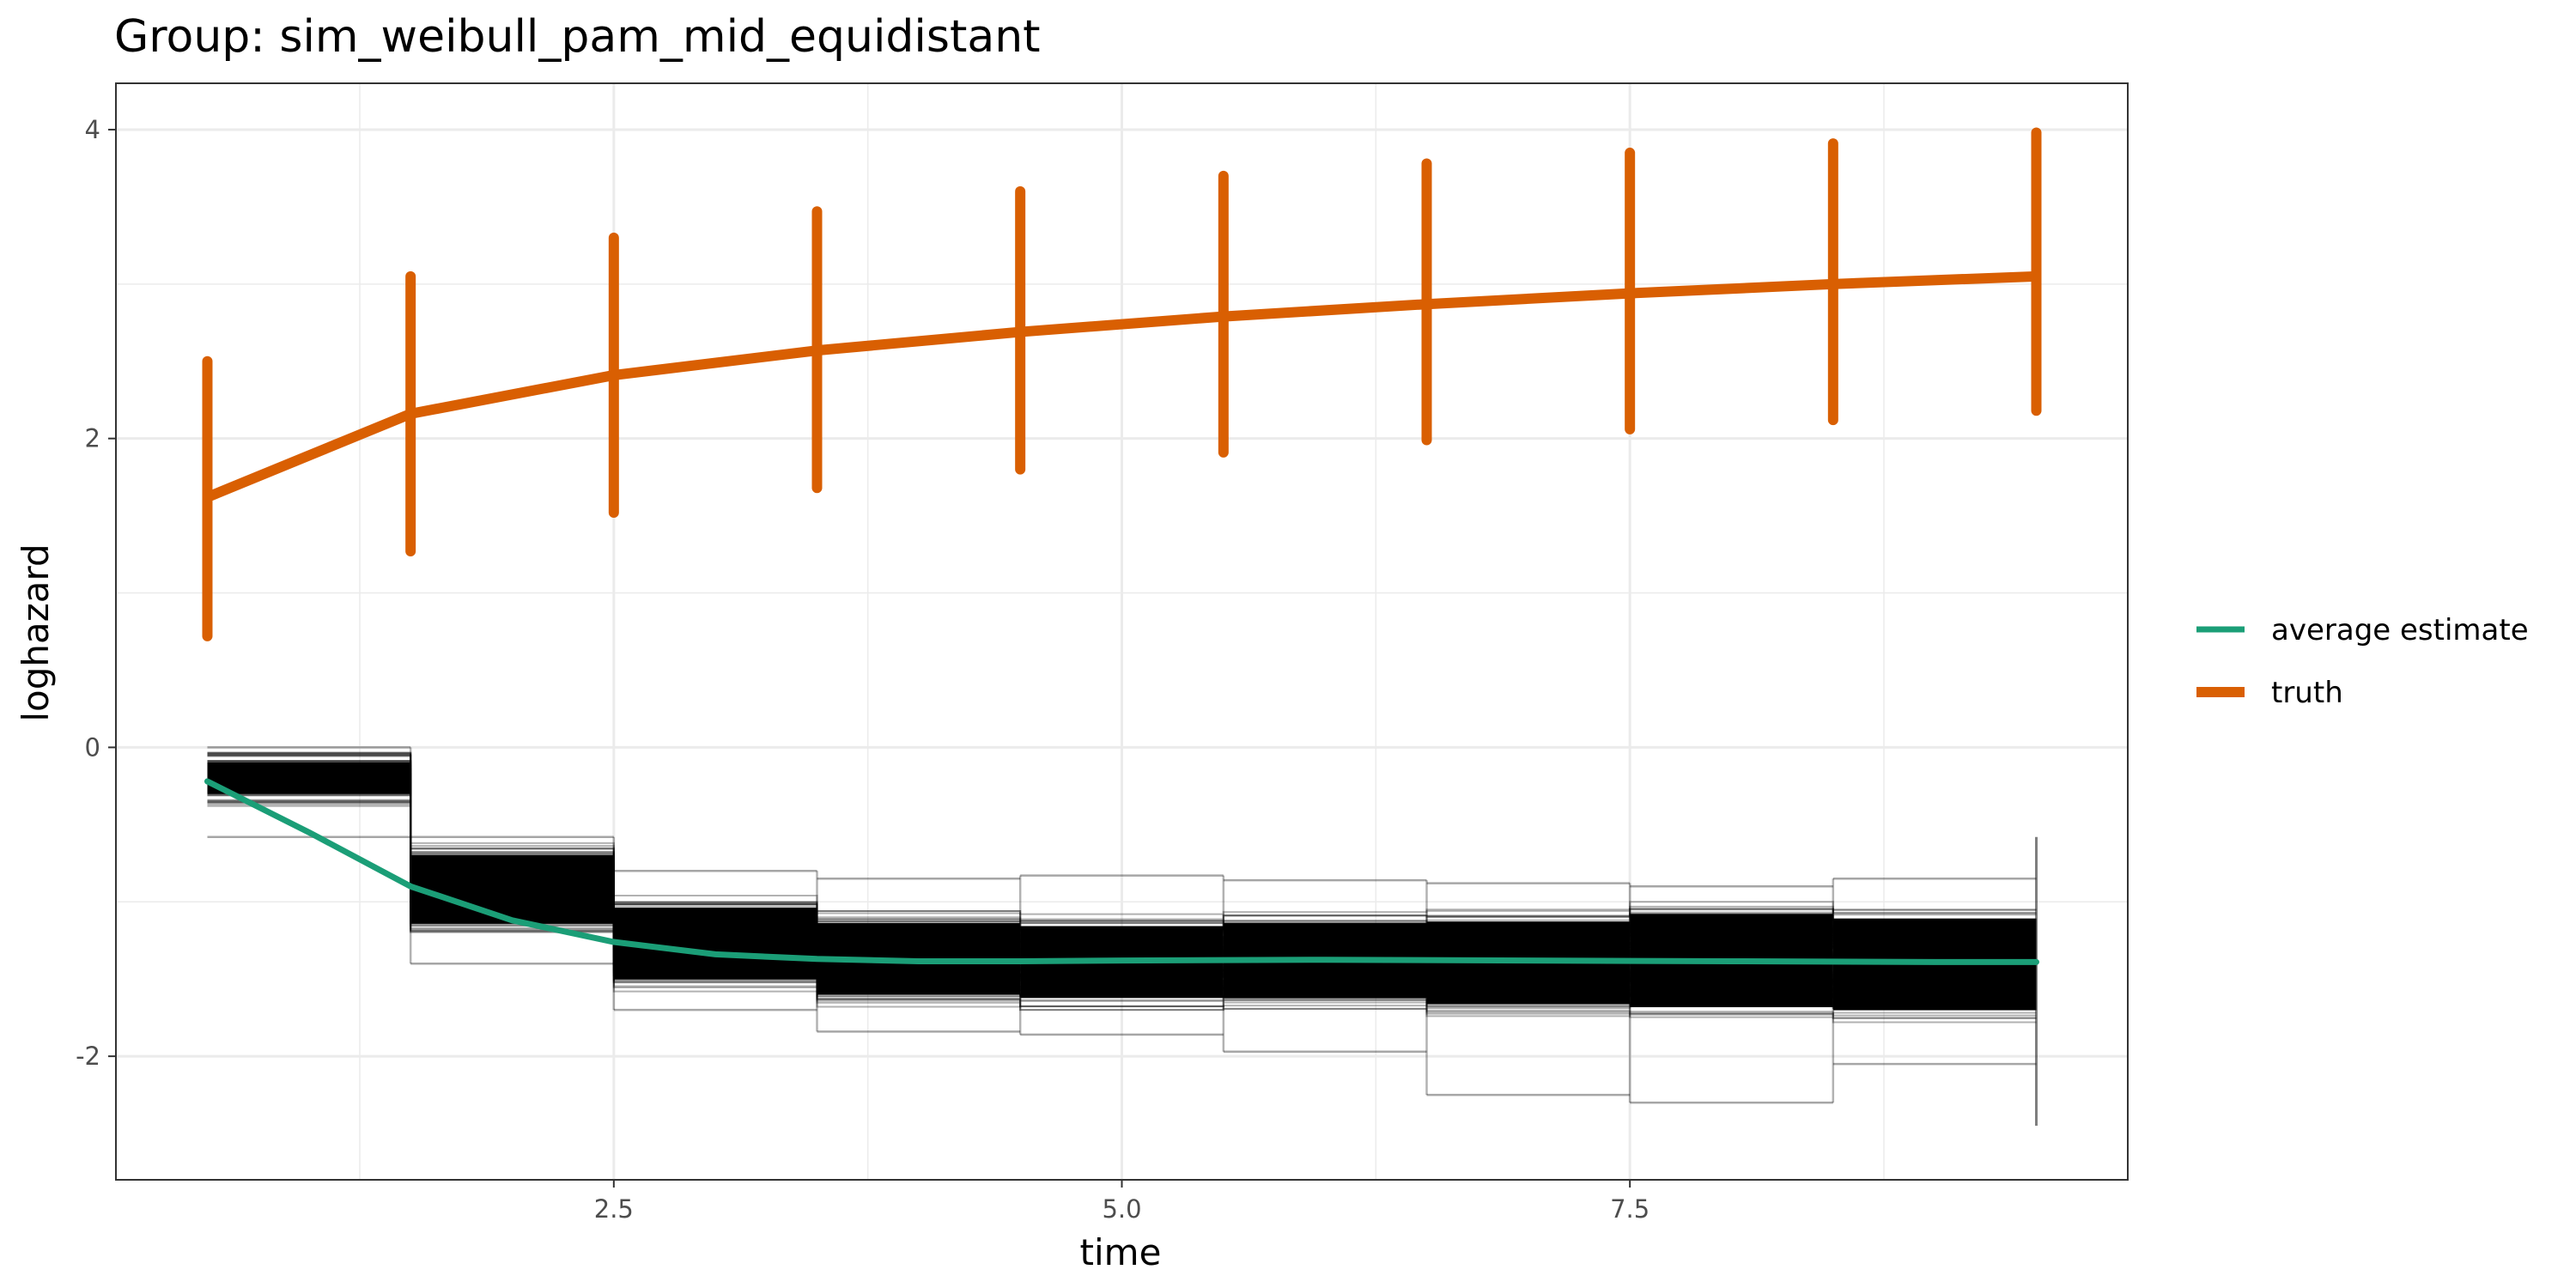  I want to click on x-tick-label: 2.5, so click(614, 1209).